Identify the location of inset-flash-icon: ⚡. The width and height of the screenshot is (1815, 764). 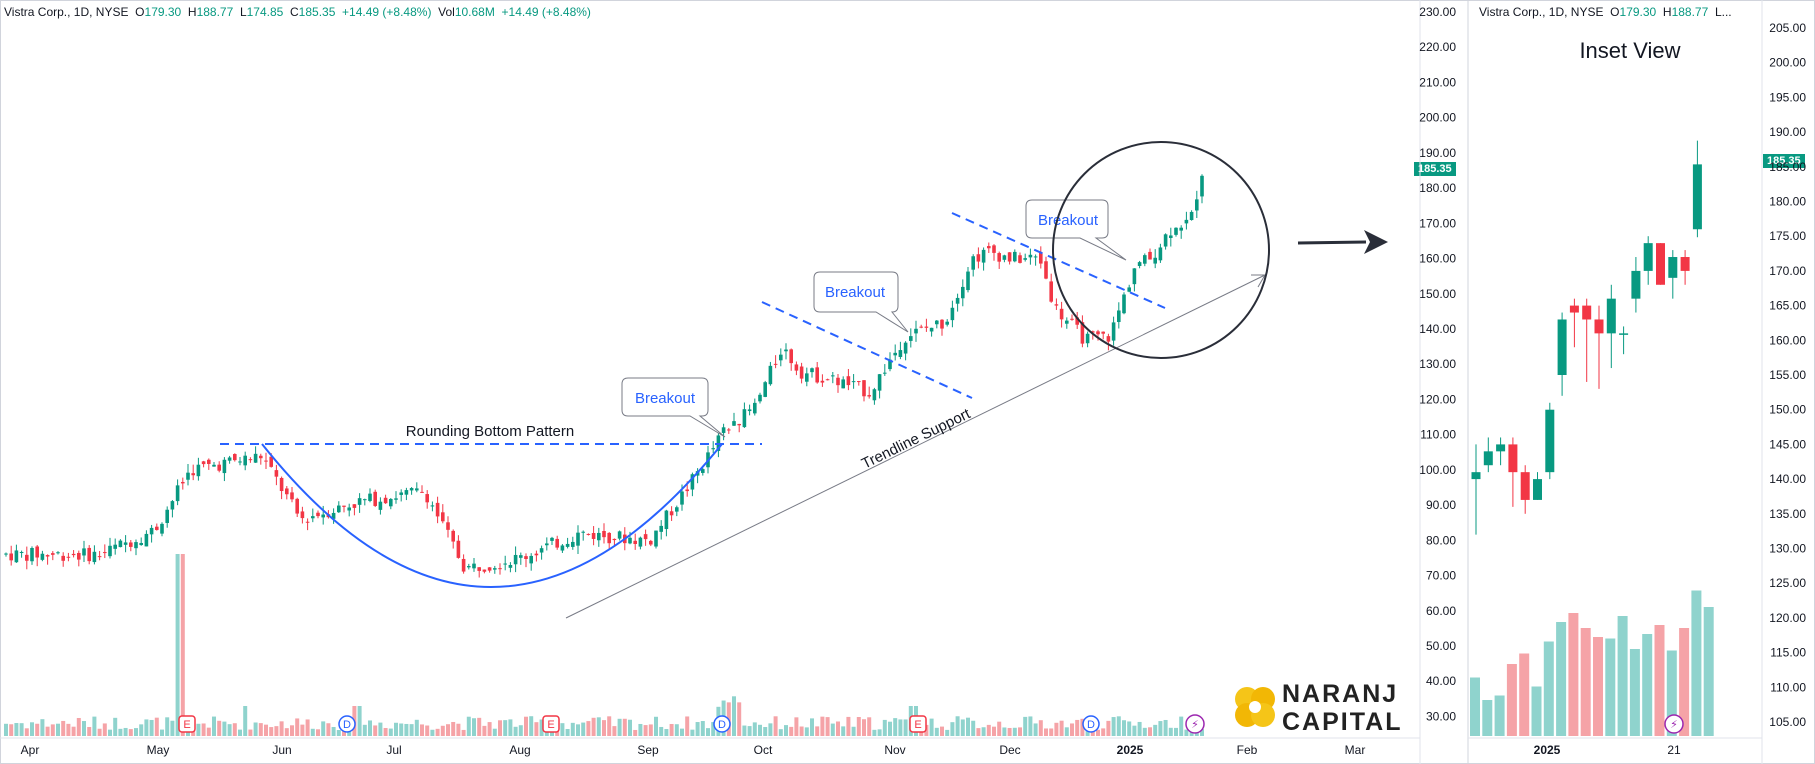
(1674, 725).